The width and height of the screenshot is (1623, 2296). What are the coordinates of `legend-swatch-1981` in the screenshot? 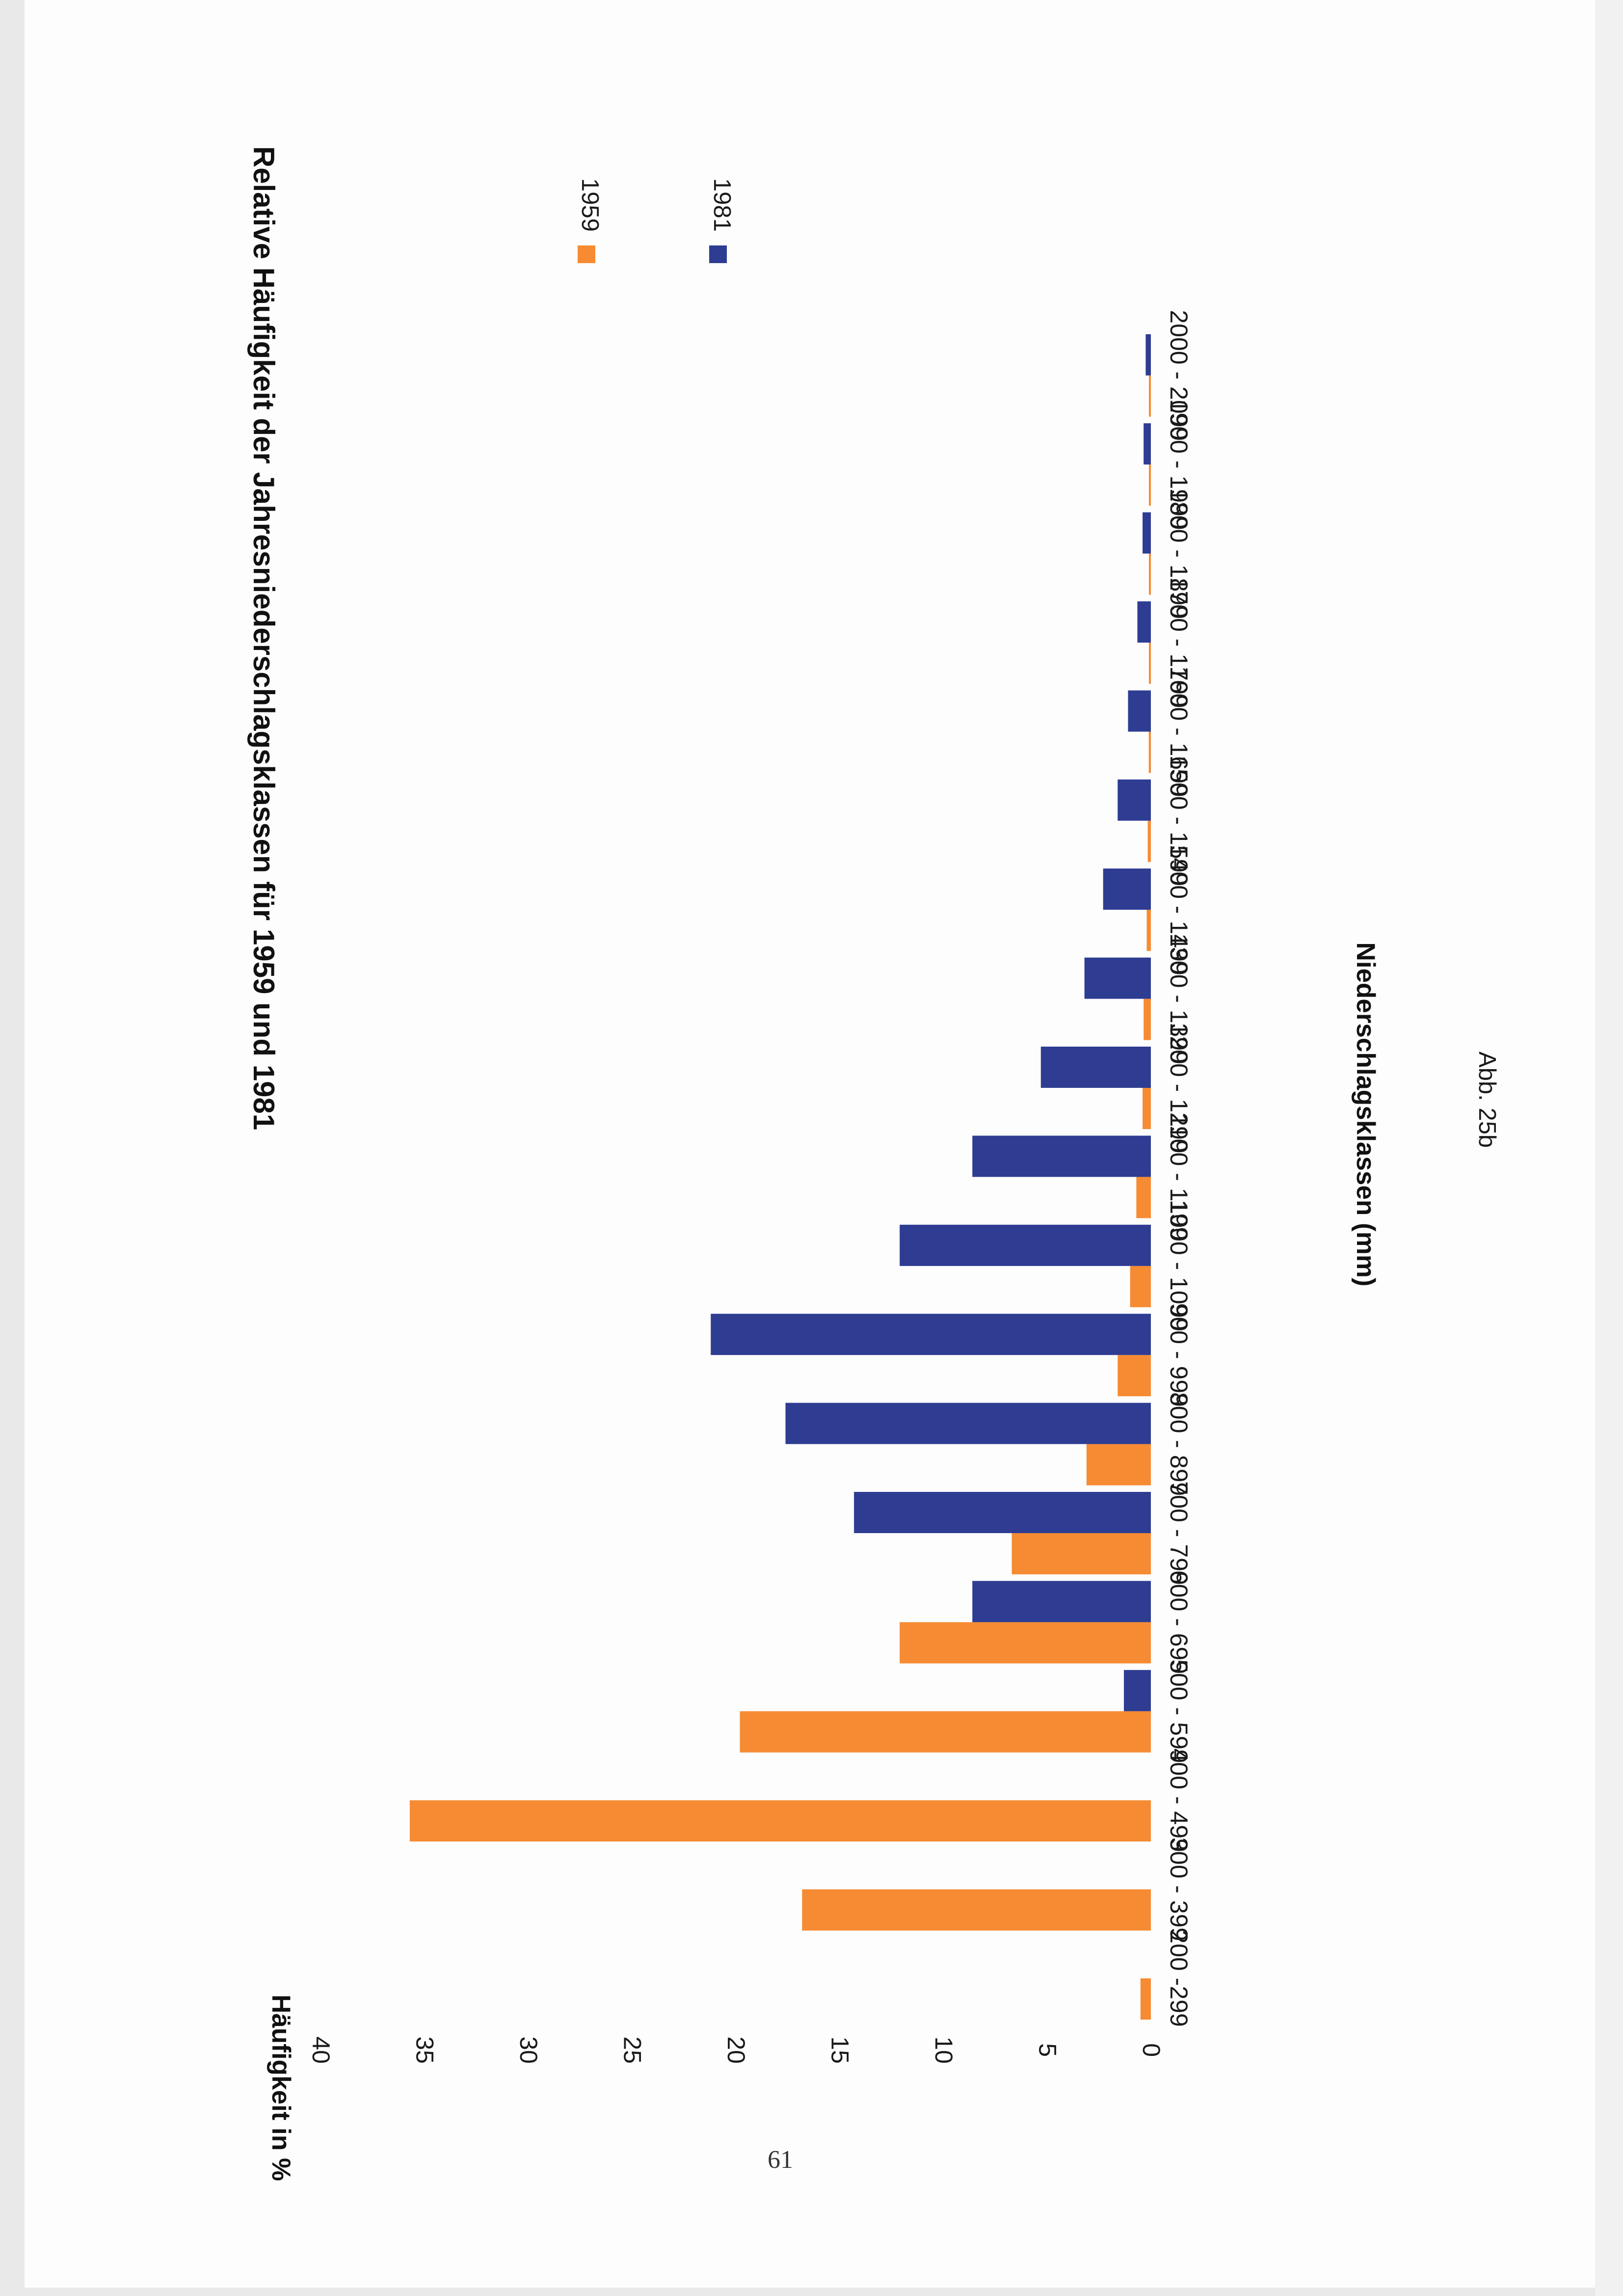 It's located at (718, 254).